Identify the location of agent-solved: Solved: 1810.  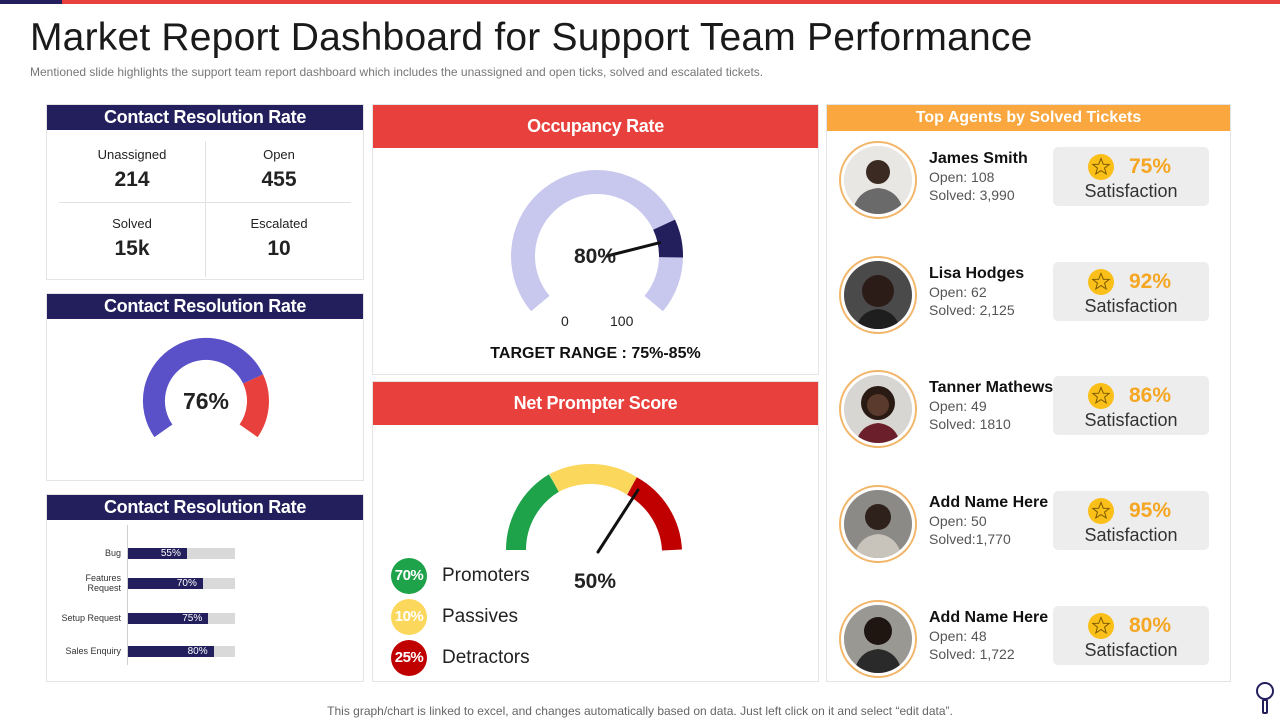
(970, 424).